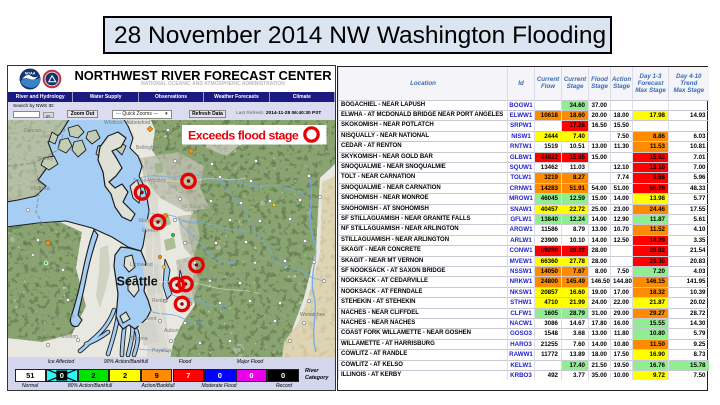 The image size is (720, 405). Describe the element at coordinates (149, 181) in the screenshot. I see `svg-text: Sedro-Woolley` at that location.